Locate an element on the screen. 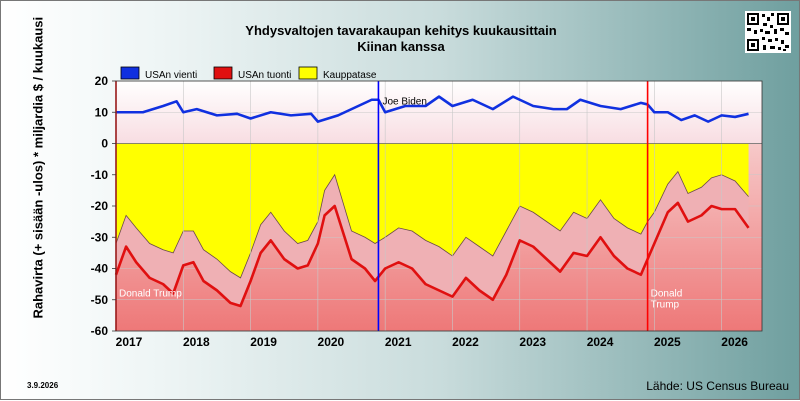 This screenshot has width=800, height=401. chart-title-line2: Kiinan kanssa is located at coordinates (401, 46).